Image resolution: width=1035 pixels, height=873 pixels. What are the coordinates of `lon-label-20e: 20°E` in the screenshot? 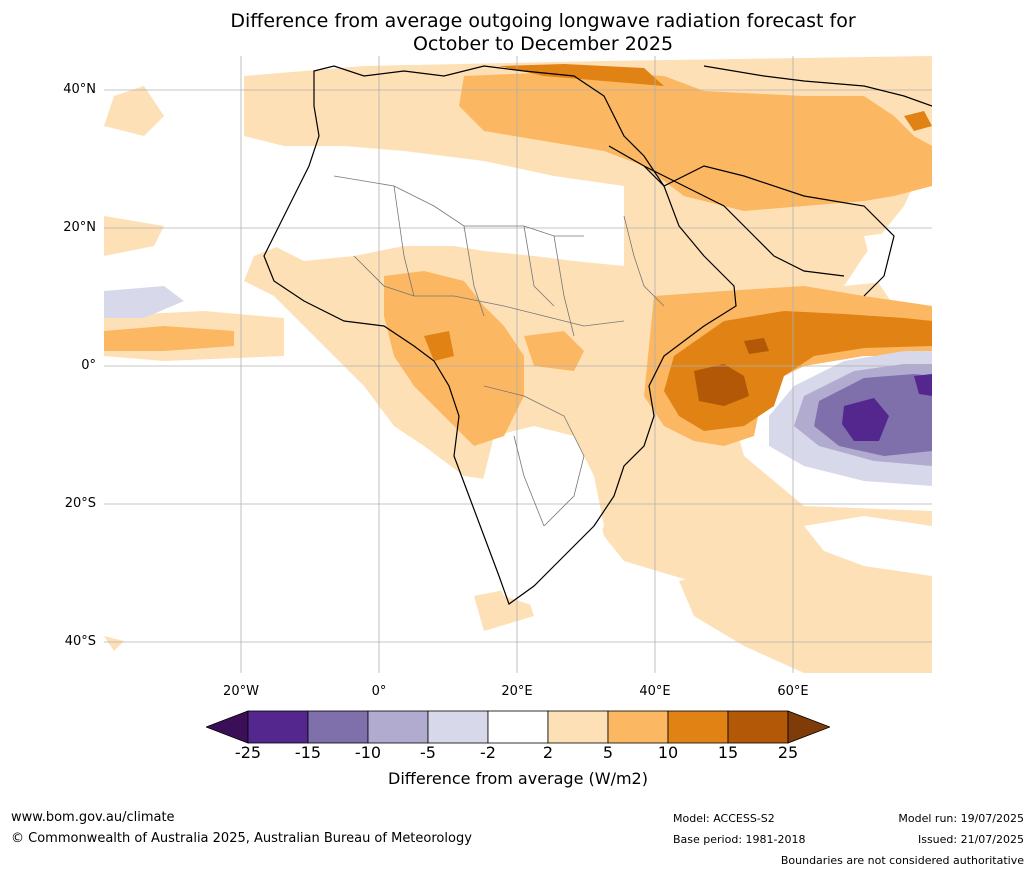 It's located at (517, 691).